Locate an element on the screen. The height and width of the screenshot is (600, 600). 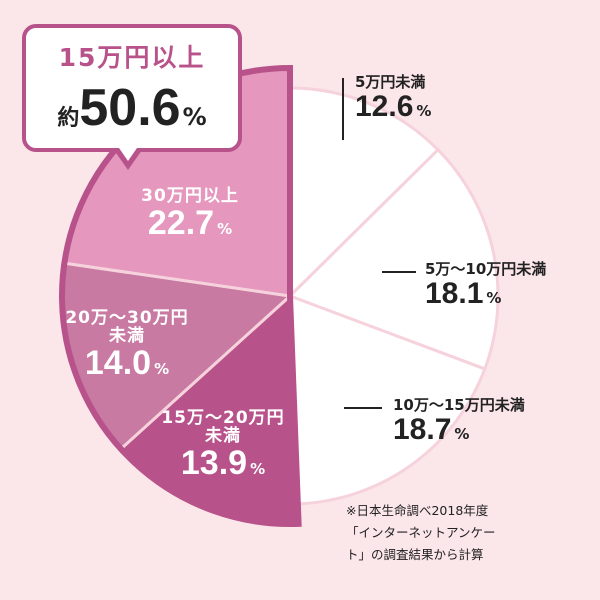
slice-name-3b: 未満 is located at coordinates (223, 435).